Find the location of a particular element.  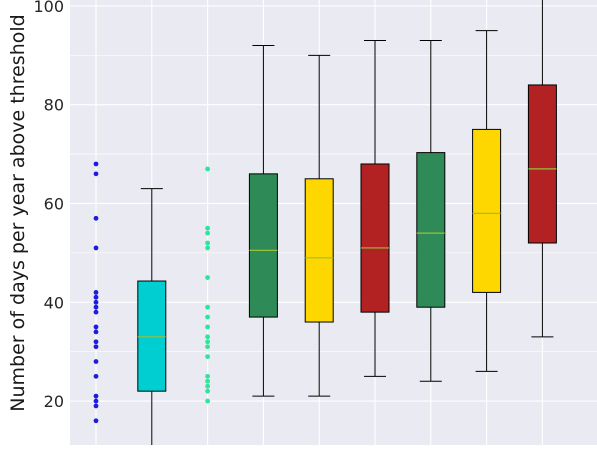

y-tick-label: 20 is located at coordinates (54, 401).